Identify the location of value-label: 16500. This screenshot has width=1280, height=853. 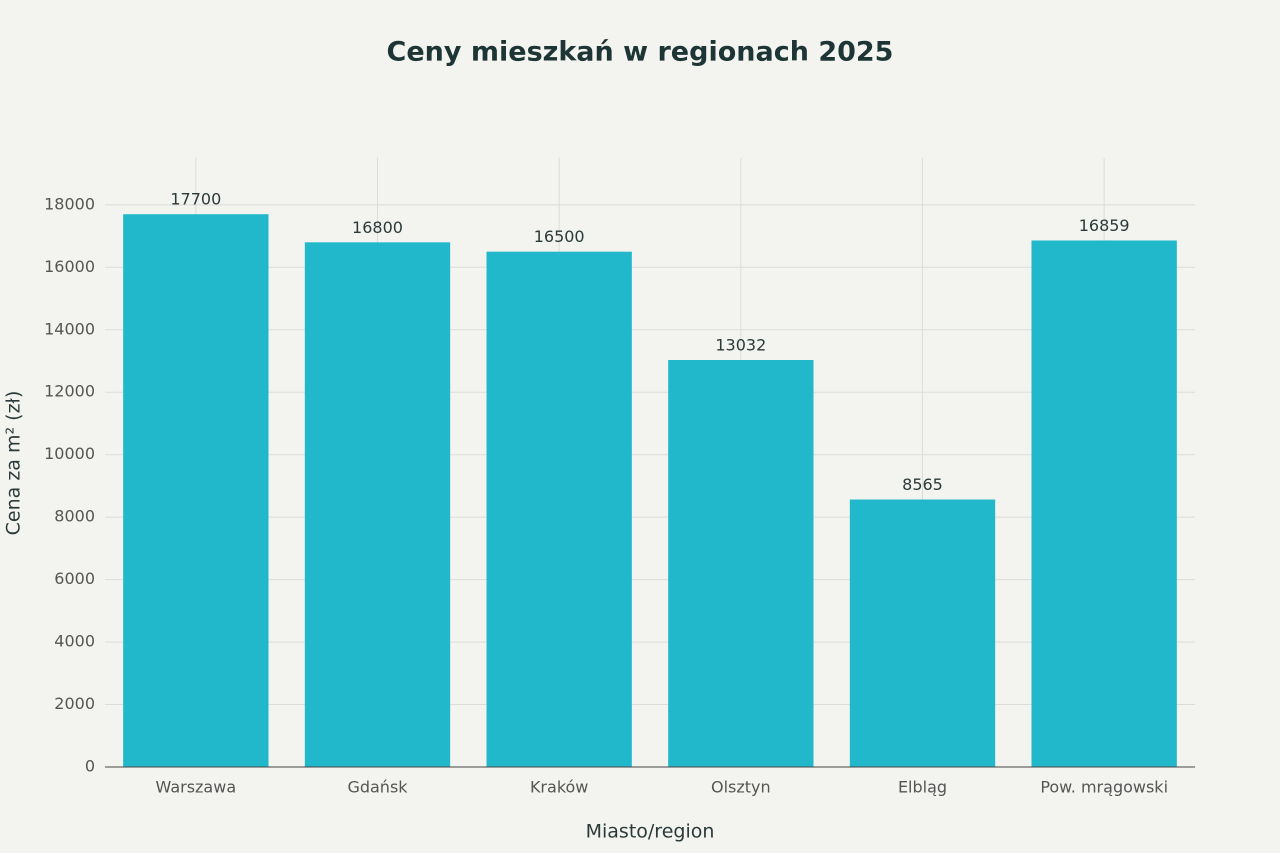
(559, 236).